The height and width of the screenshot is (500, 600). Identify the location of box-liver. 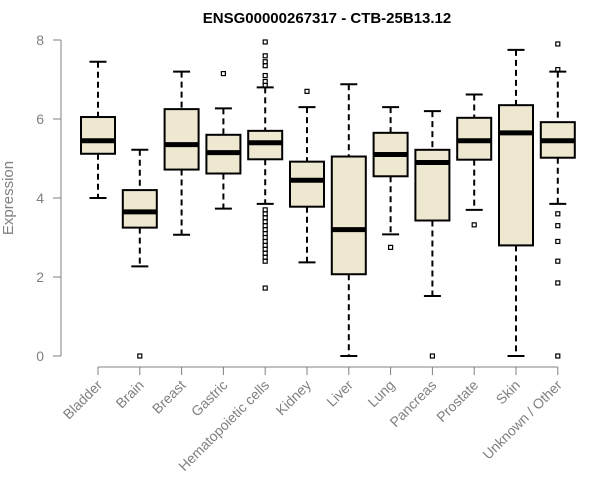
(348, 220).